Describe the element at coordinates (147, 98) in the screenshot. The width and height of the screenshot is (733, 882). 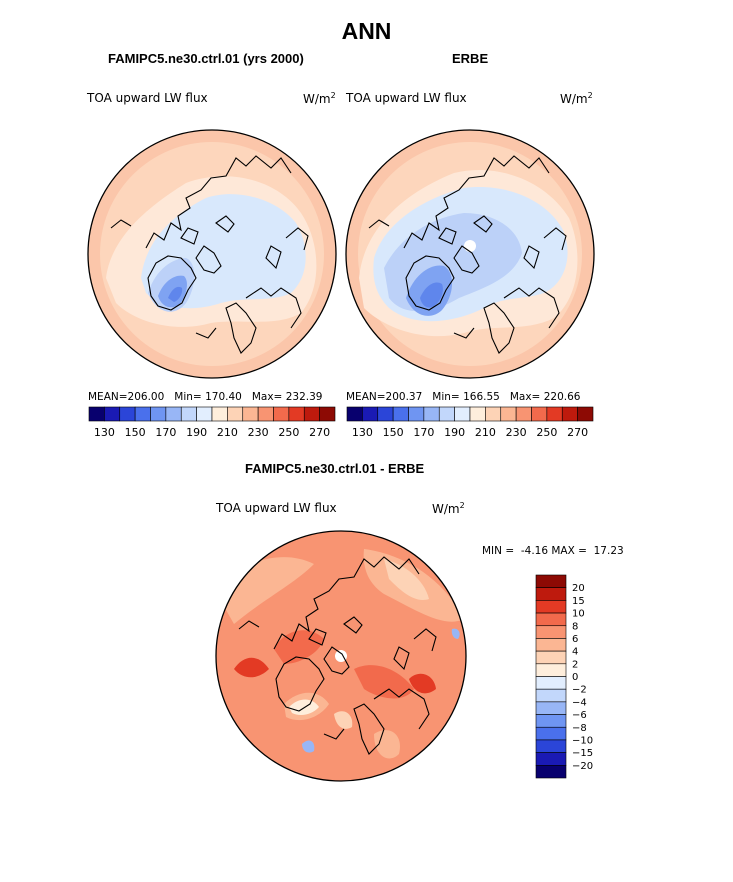
I see `panel1-variable: TOA upward LW flux` at that location.